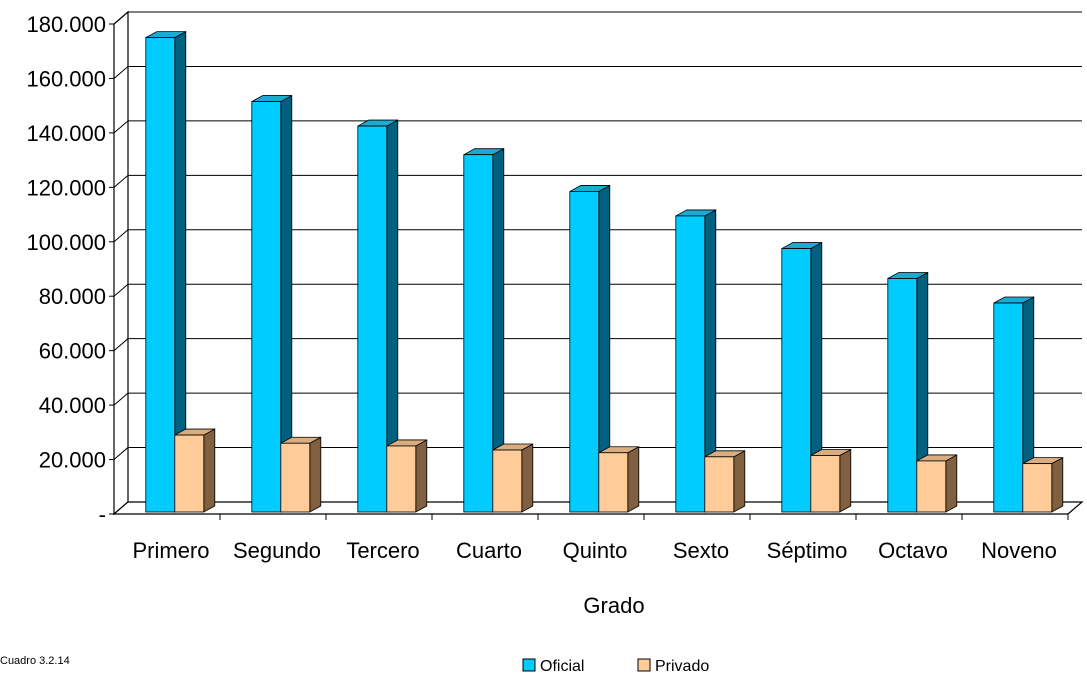 The height and width of the screenshot is (679, 1087). What do you see at coordinates (121, 263) in the screenshot?
I see `left-wall` at bounding box center [121, 263].